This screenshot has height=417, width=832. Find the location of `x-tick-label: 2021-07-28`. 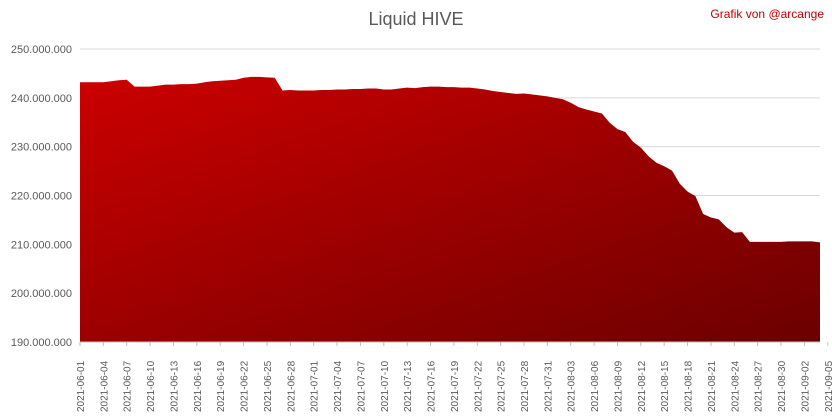

x-tick-label: 2021-07-28 is located at coordinates (525, 386).